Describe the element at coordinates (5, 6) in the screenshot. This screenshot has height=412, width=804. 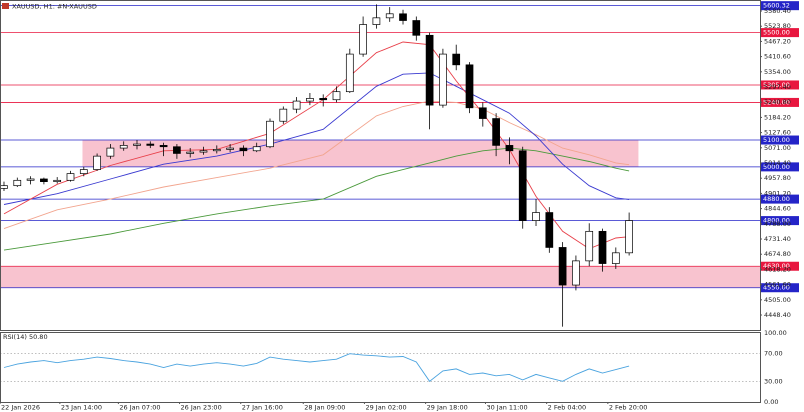
I see `symbol-icon` at that location.